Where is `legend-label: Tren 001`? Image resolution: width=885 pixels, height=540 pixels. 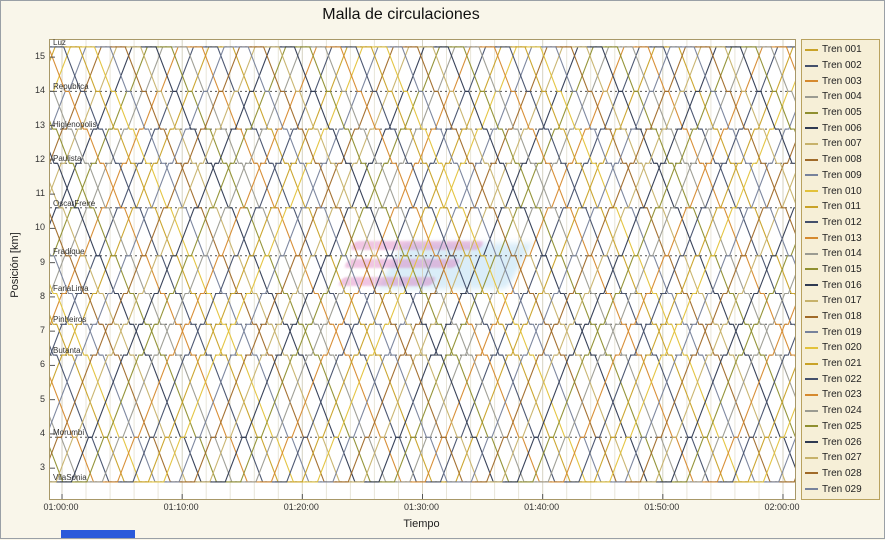
legend-label: Tren 001 is located at coordinates (842, 50).